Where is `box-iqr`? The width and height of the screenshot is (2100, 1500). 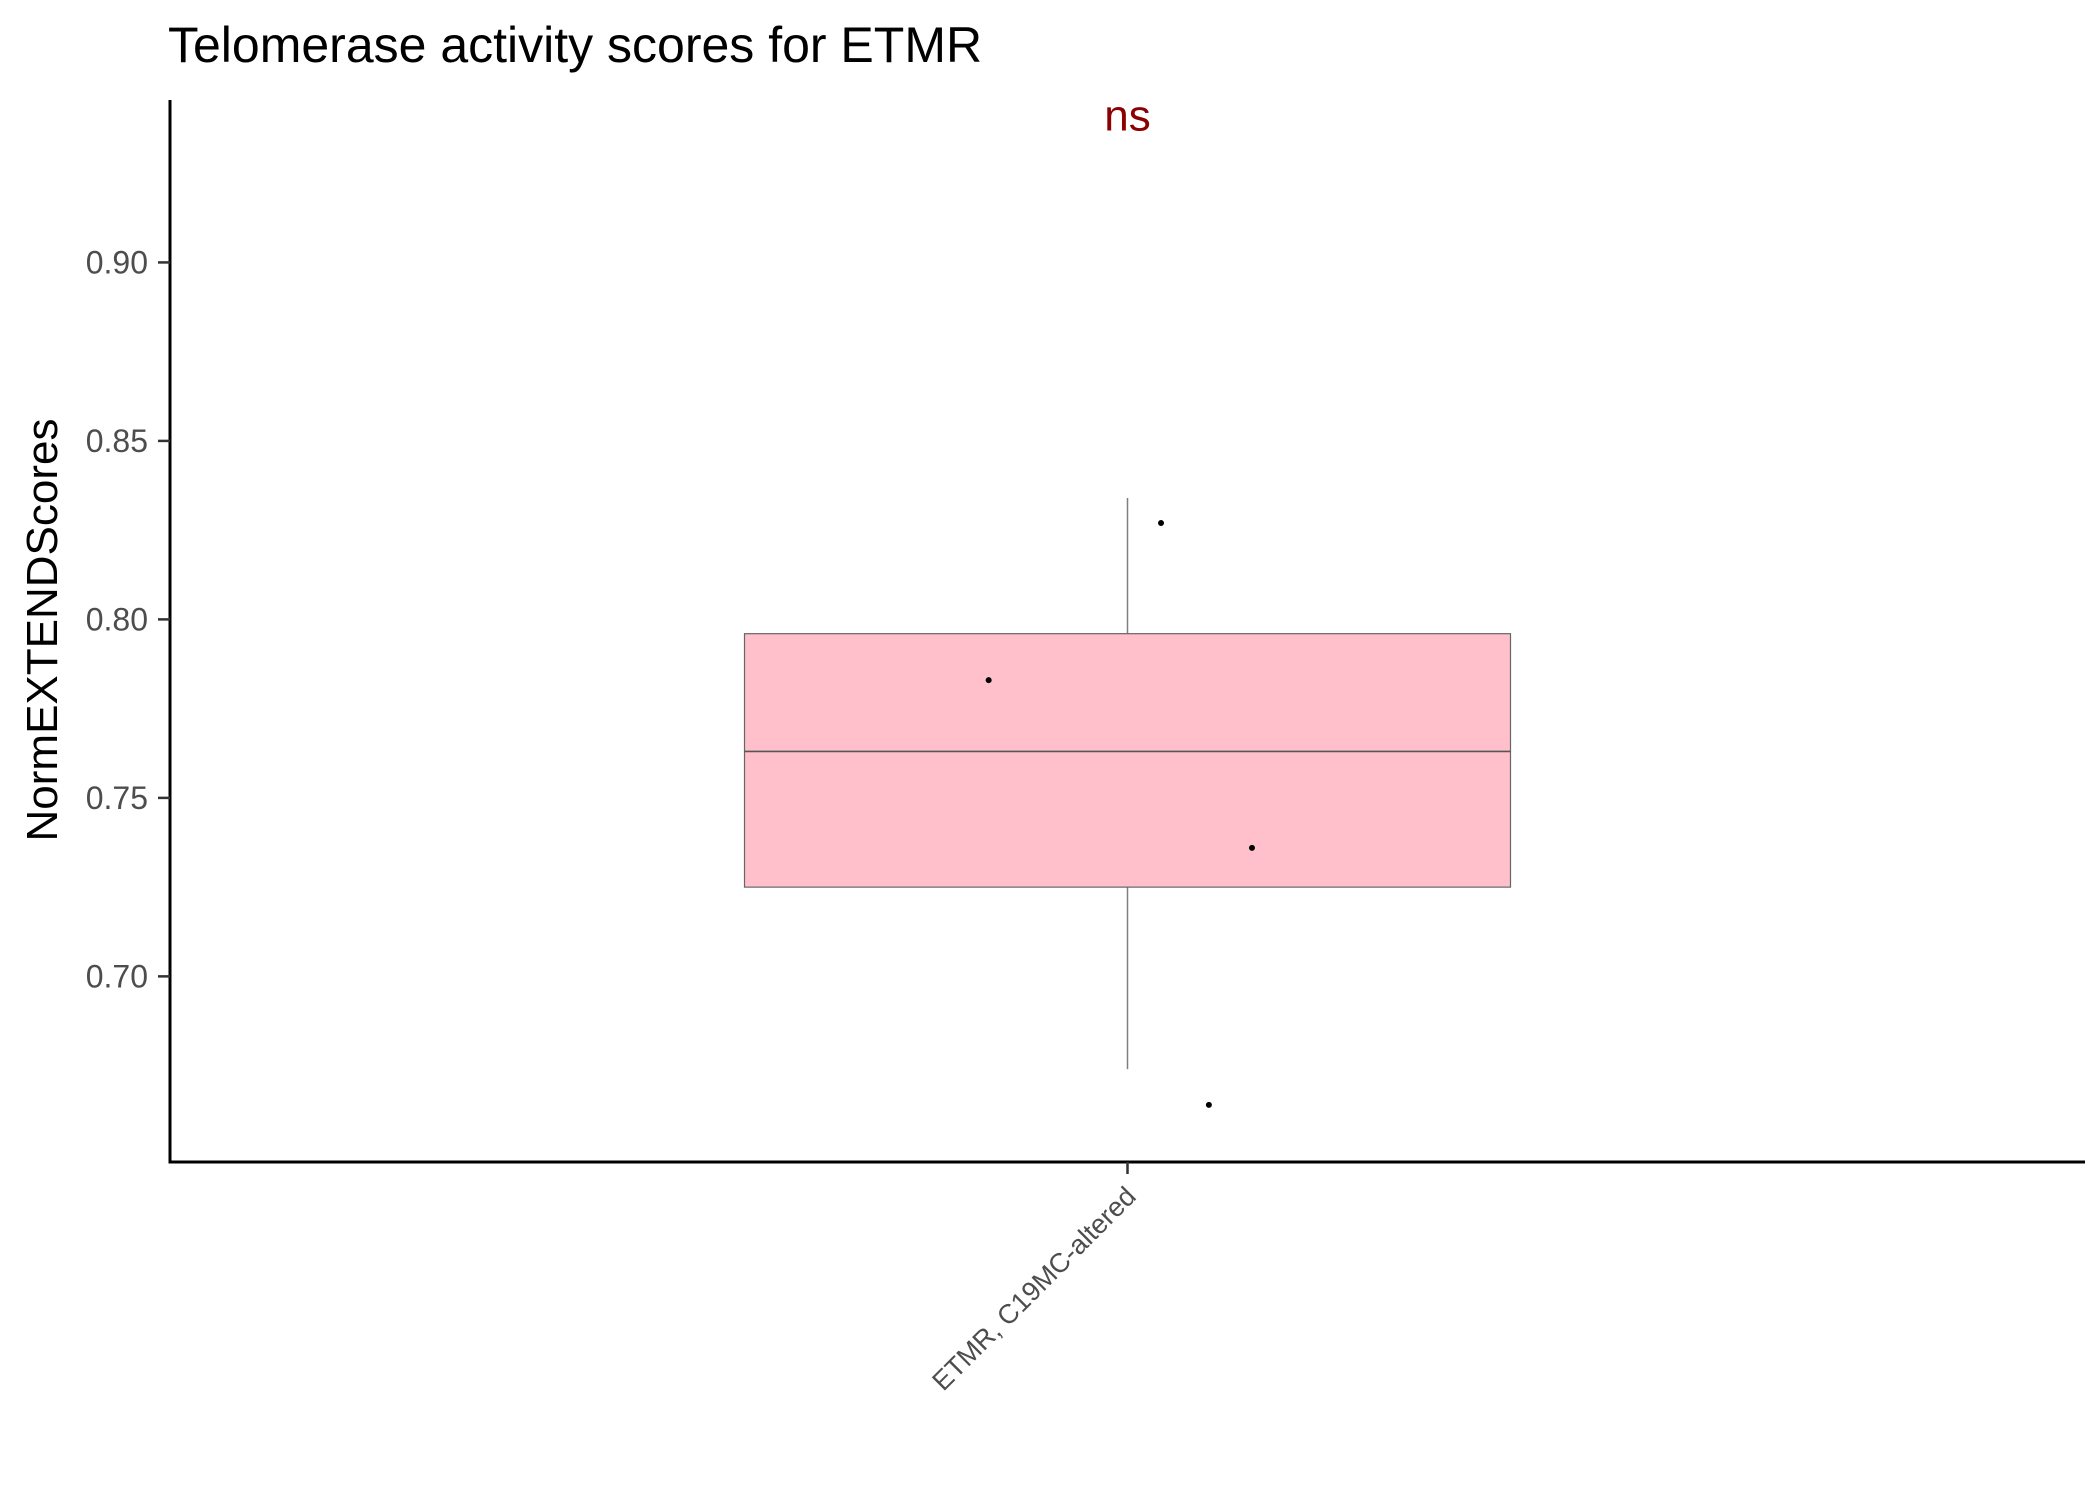 box-iqr is located at coordinates (1127, 760).